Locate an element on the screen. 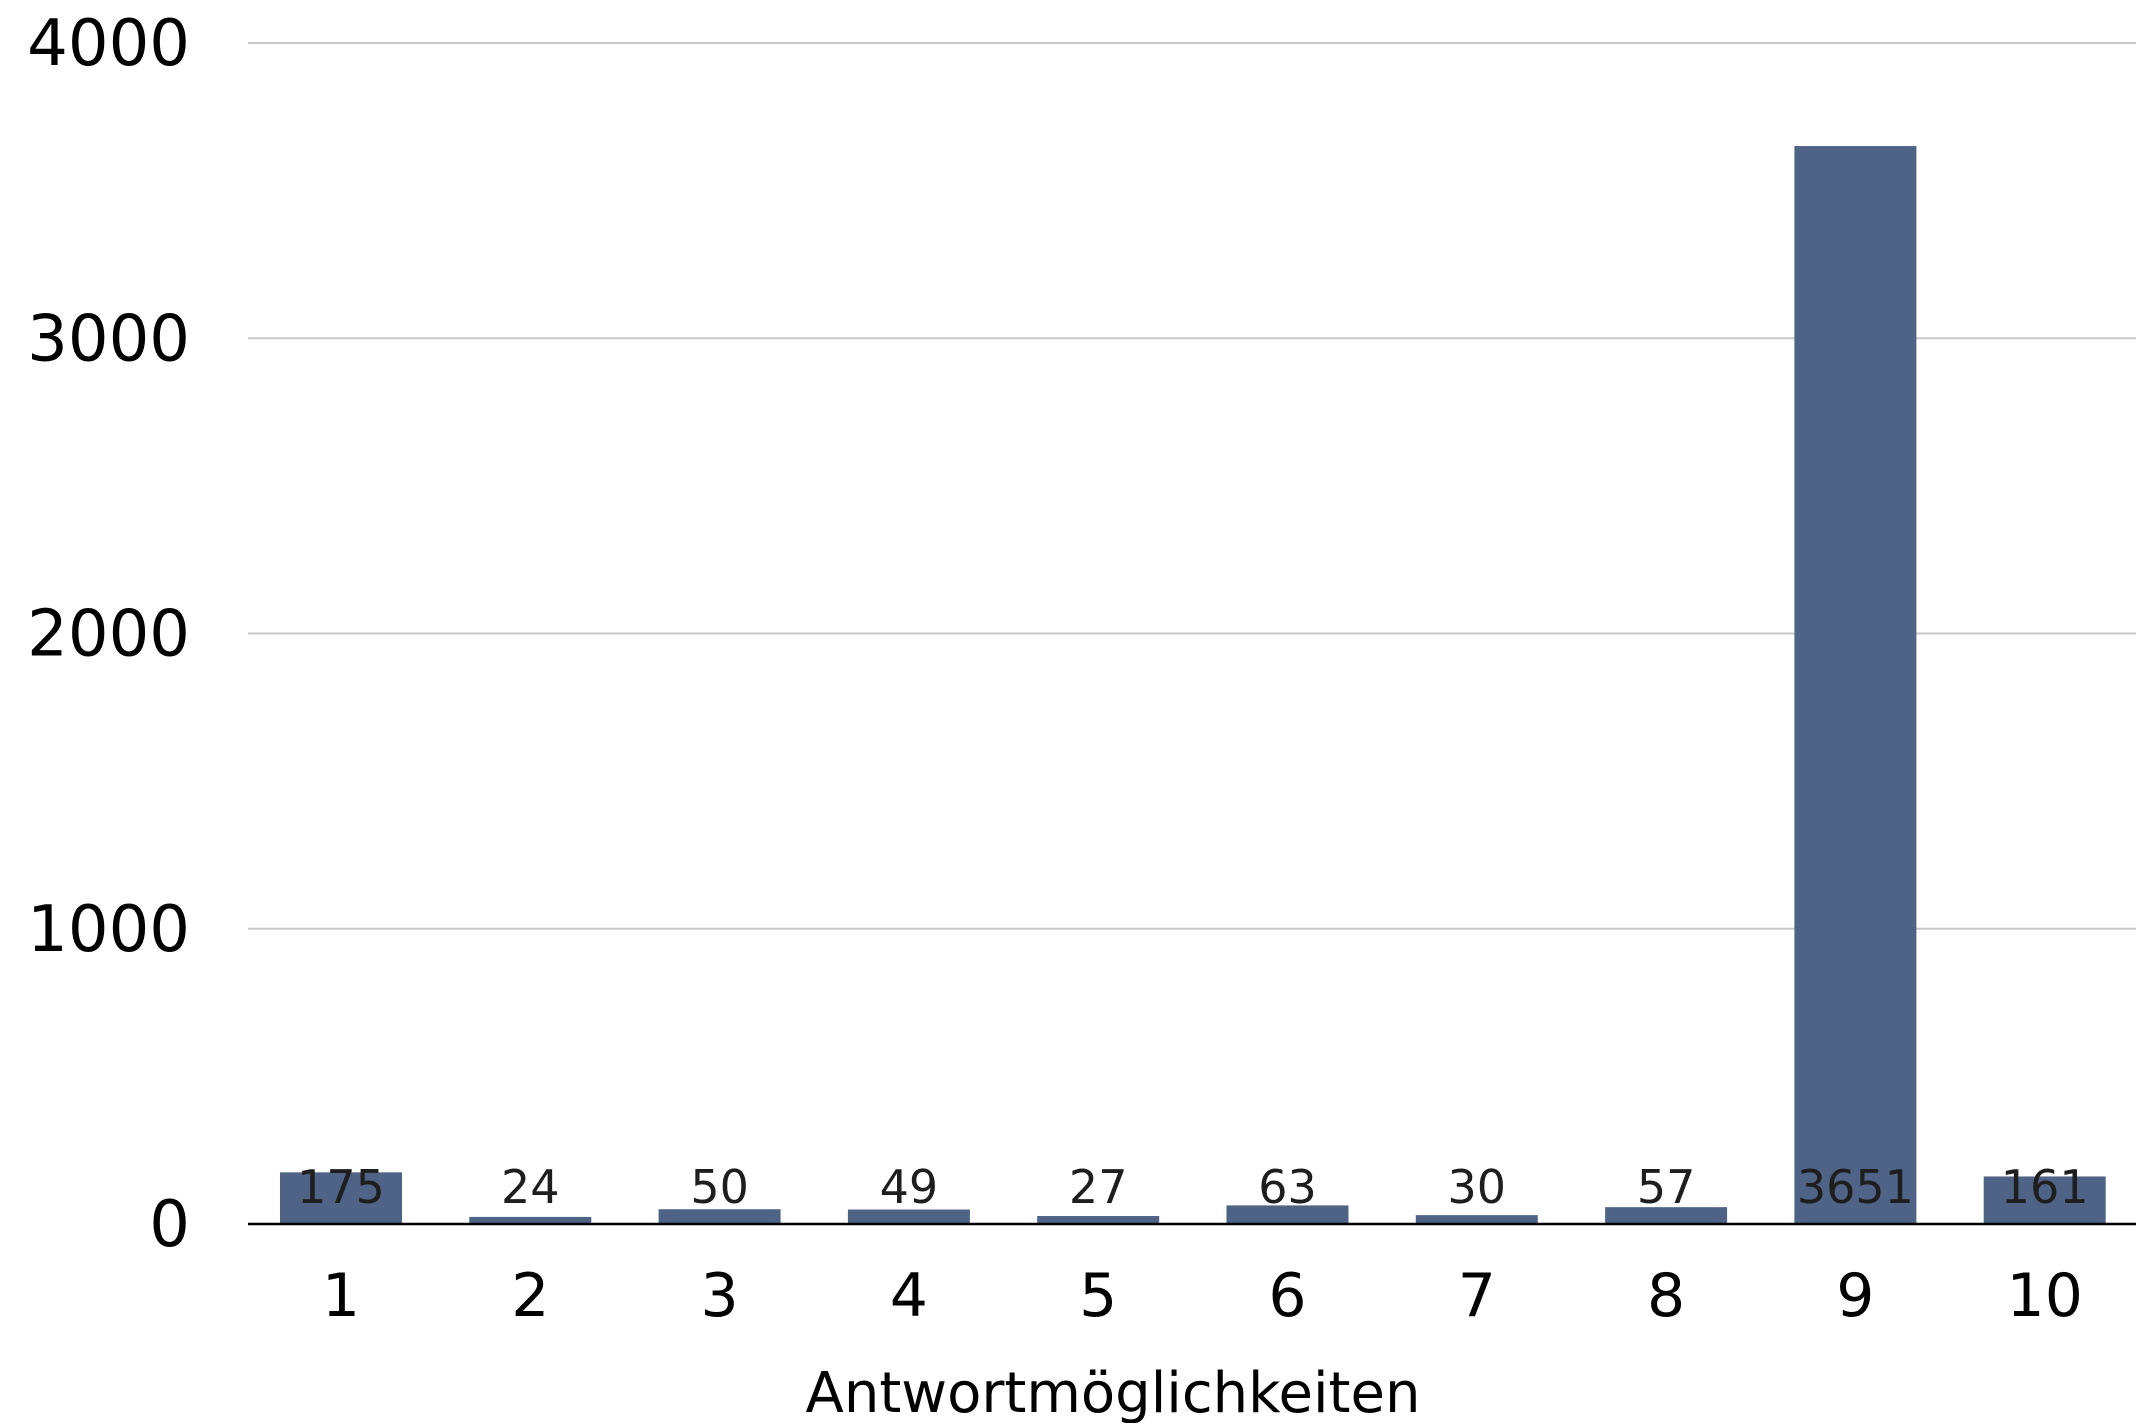  data-label: 3651 is located at coordinates (1855, 1187).